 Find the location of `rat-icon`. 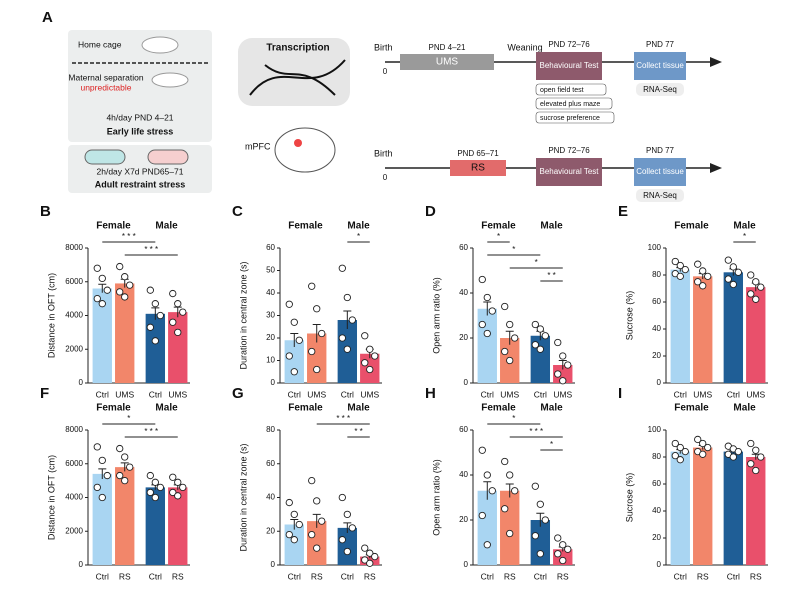

rat-icon is located at coordinates (160, 45).